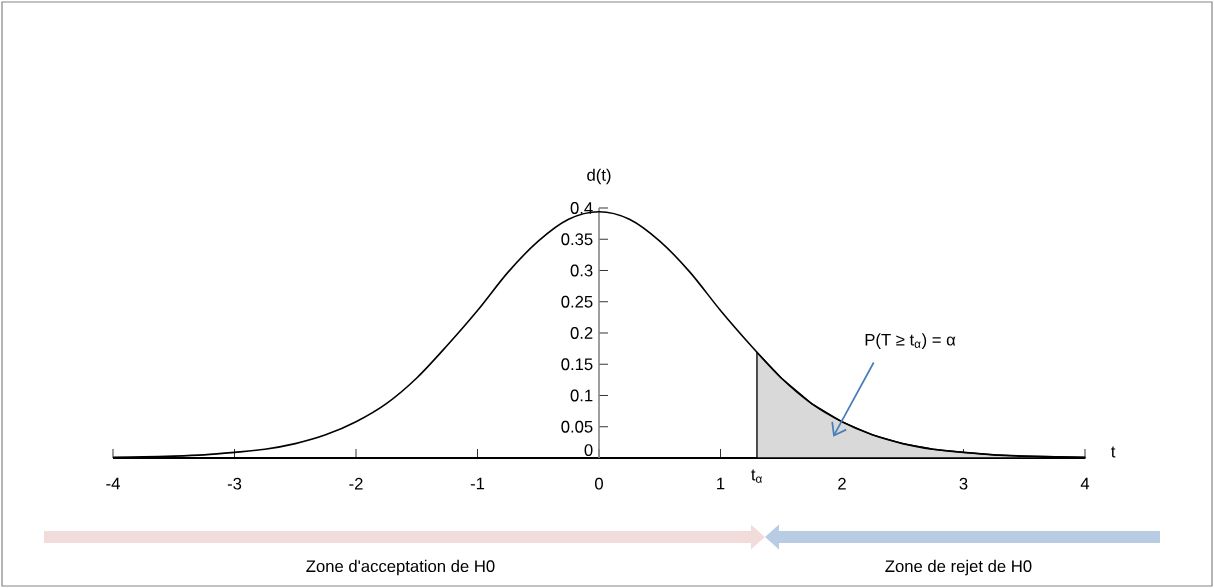 Image resolution: width=1214 pixels, height=588 pixels. What do you see at coordinates (599, 176) in the screenshot?
I see `y-axis-title: d(t)` at bounding box center [599, 176].